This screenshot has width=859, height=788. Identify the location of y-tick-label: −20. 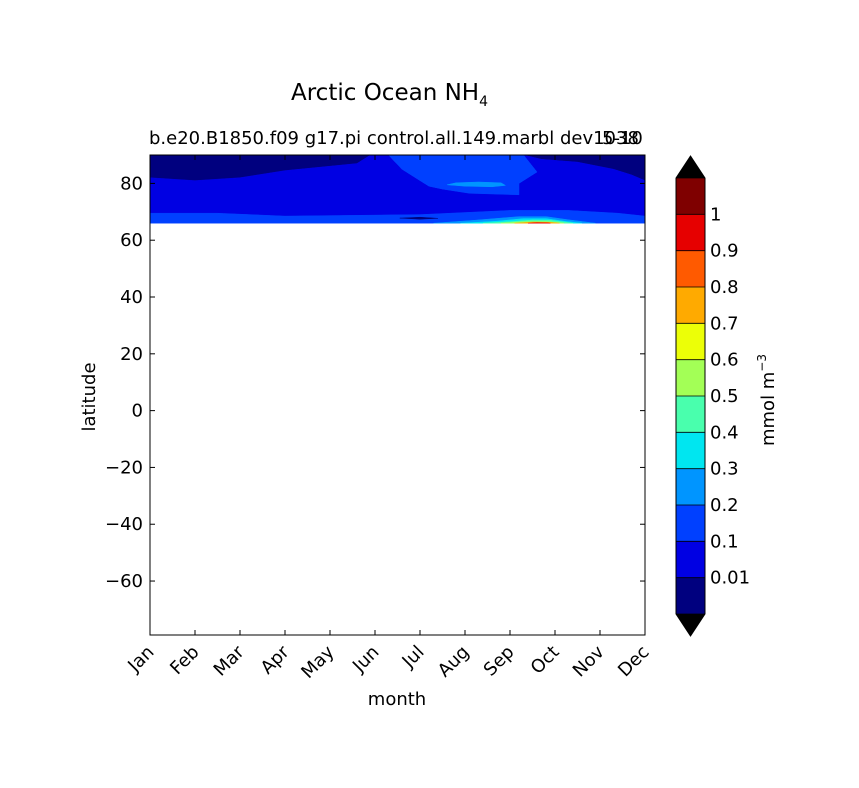
(124, 467).